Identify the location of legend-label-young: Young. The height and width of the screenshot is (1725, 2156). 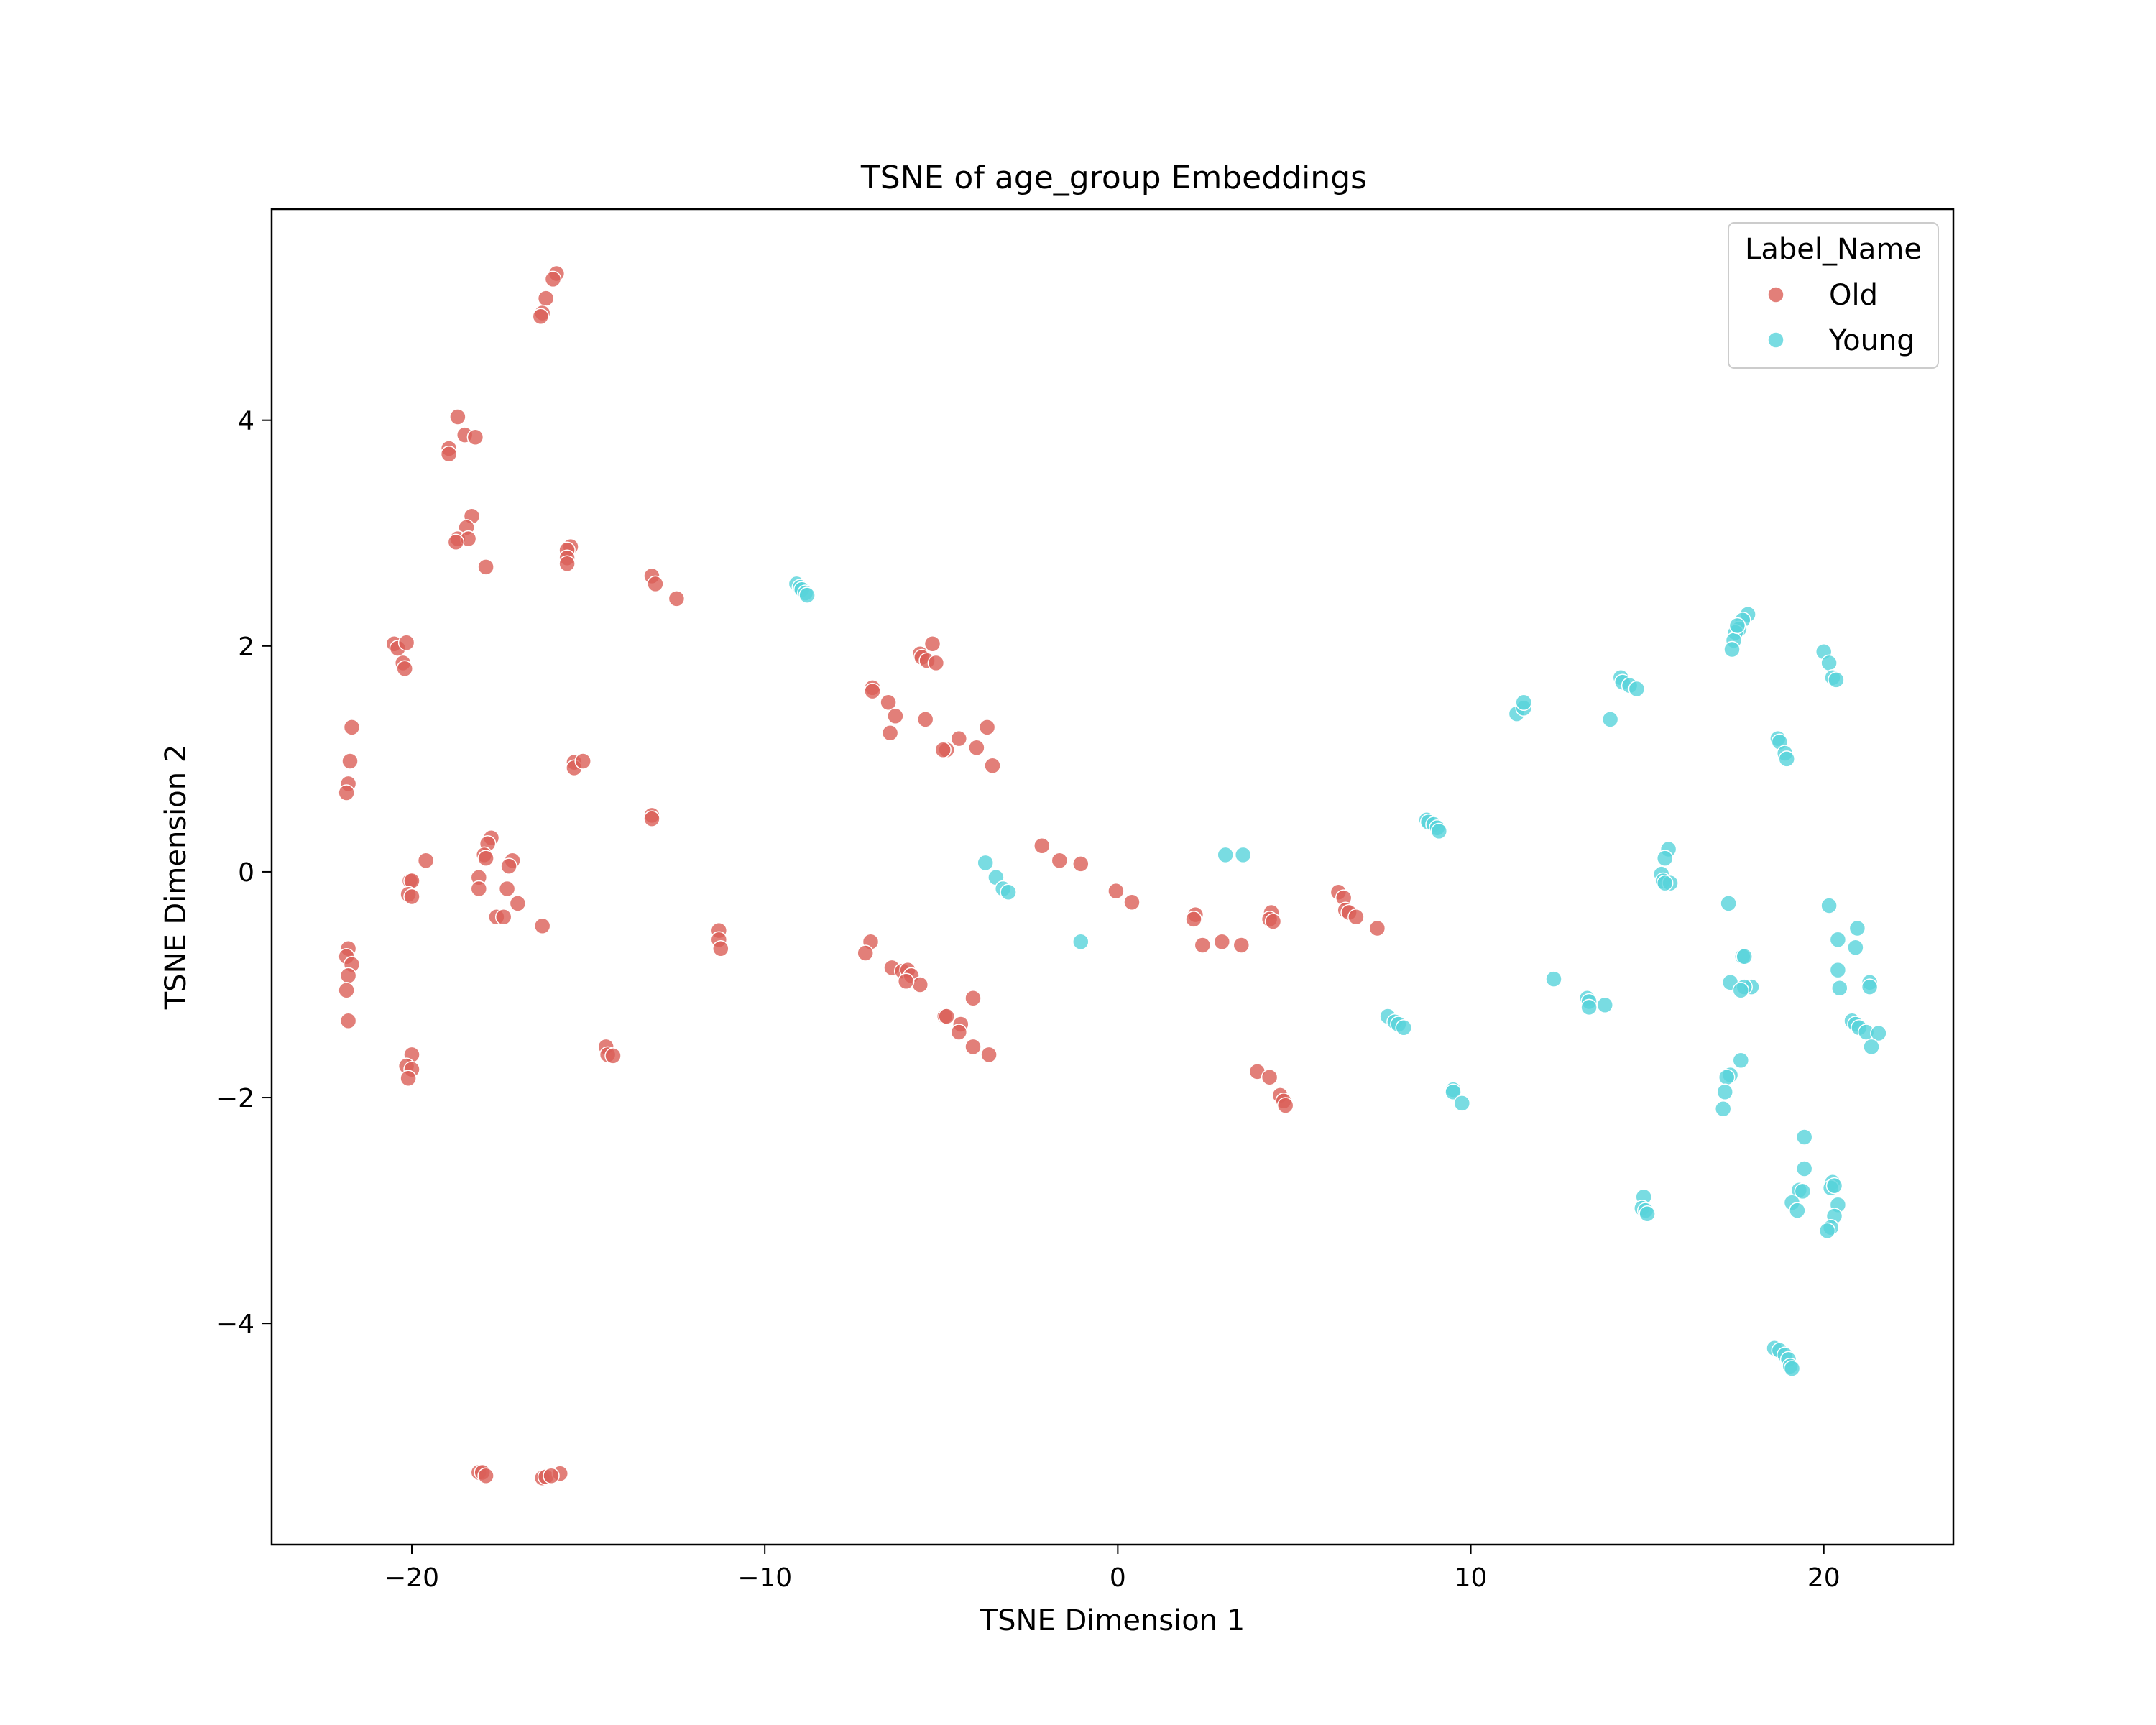
(1871, 340).